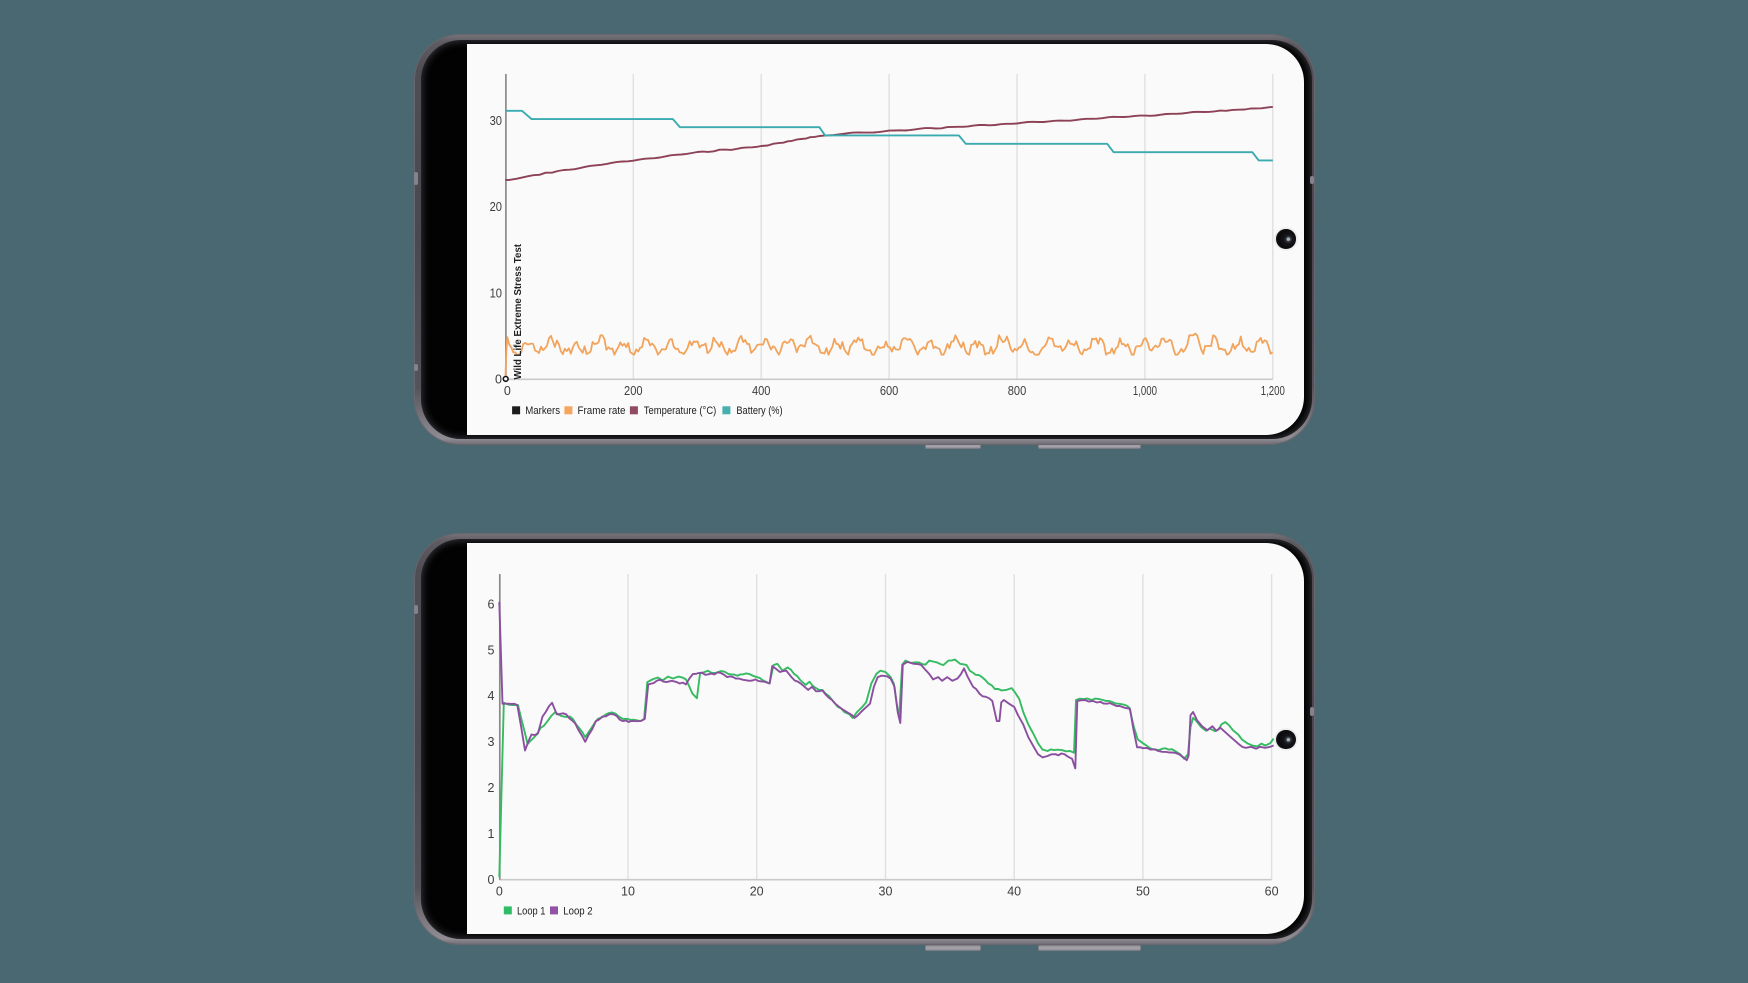 The image size is (1748, 983). What do you see at coordinates (759, 411) in the screenshot?
I see `svg-text: Battery (%)` at bounding box center [759, 411].